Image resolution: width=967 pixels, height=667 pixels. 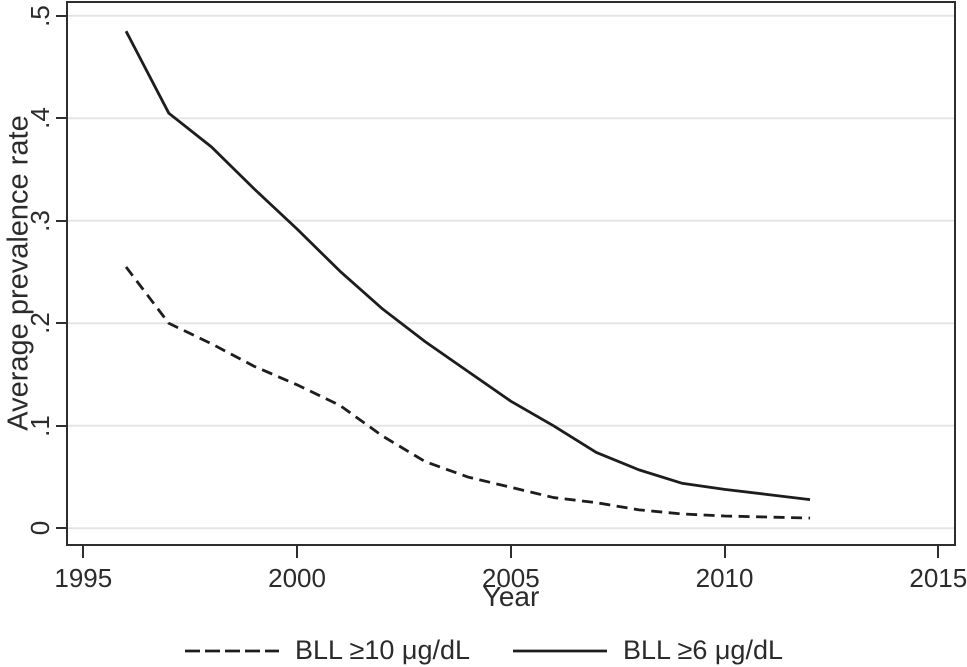 I want to click on x-tick-label: 2010, so click(x=724, y=578).